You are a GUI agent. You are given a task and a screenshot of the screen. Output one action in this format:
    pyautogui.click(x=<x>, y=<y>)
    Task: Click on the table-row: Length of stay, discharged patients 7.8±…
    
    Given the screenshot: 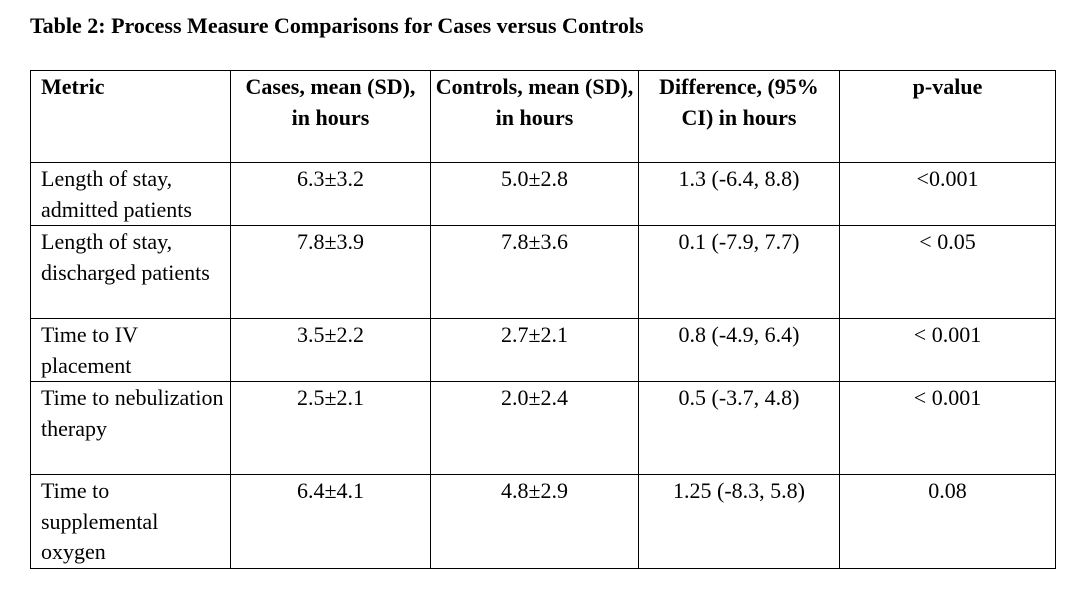 What is the action you would take?
    pyautogui.click(x=543, y=272)
    